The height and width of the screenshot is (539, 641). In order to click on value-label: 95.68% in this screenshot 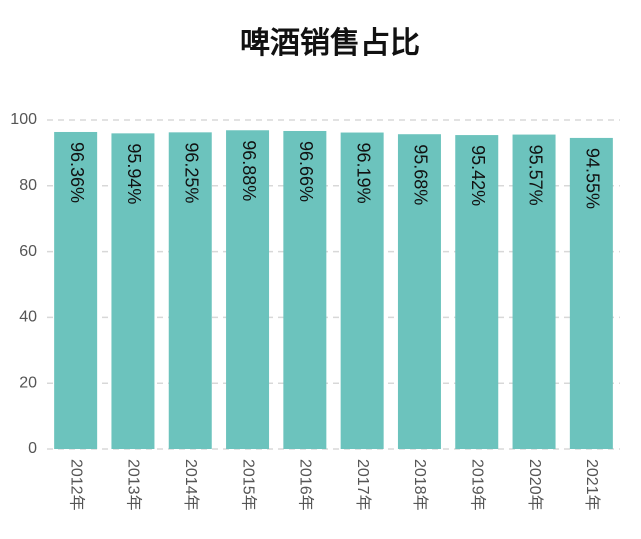, I will do `click(421, 174)`.